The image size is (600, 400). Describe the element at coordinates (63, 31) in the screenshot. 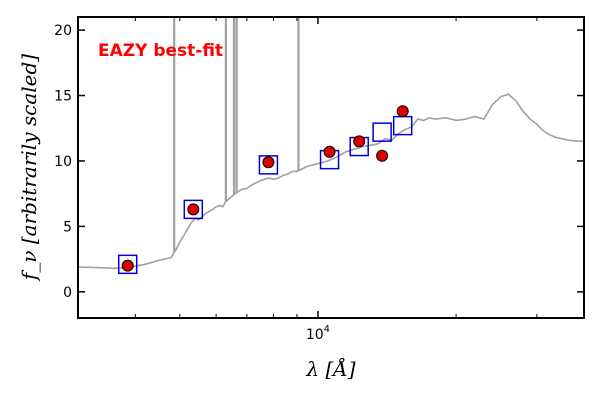

I see `y-tick-label: 20` at that location.